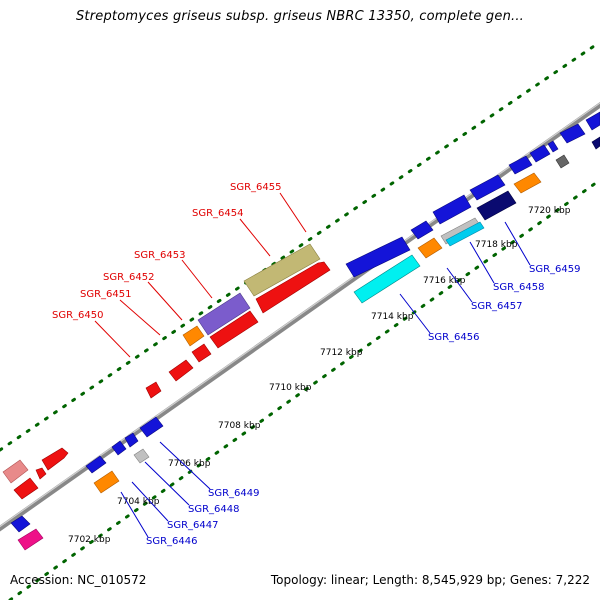 Image resolution: width=600 pixels, height=600 pixels. Describe the element at coordinates (189, 464) in the screenshot. I see `tick-label: 7706 kbp` at that location.